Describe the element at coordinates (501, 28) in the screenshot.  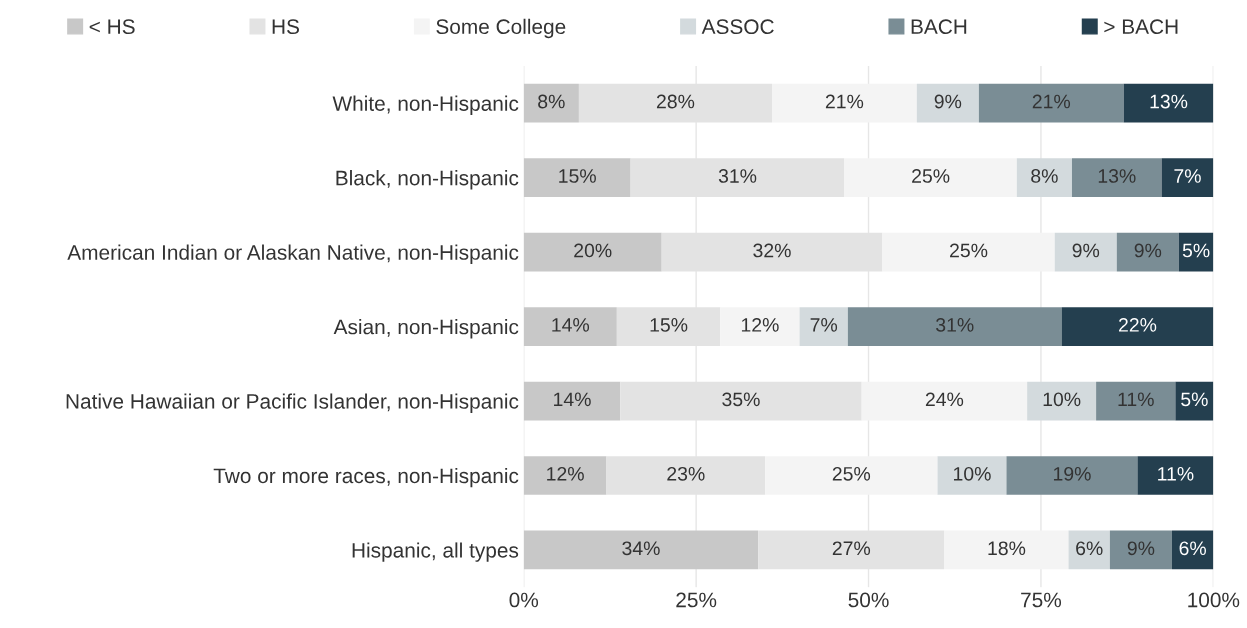
I see `legend-label: Some College` at that location.